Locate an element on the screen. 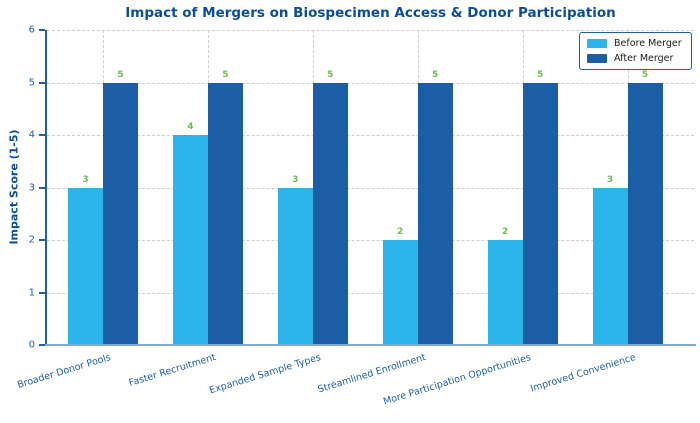  x-tick-label: Expanded Sample Types is located at coordinates (265, 374).